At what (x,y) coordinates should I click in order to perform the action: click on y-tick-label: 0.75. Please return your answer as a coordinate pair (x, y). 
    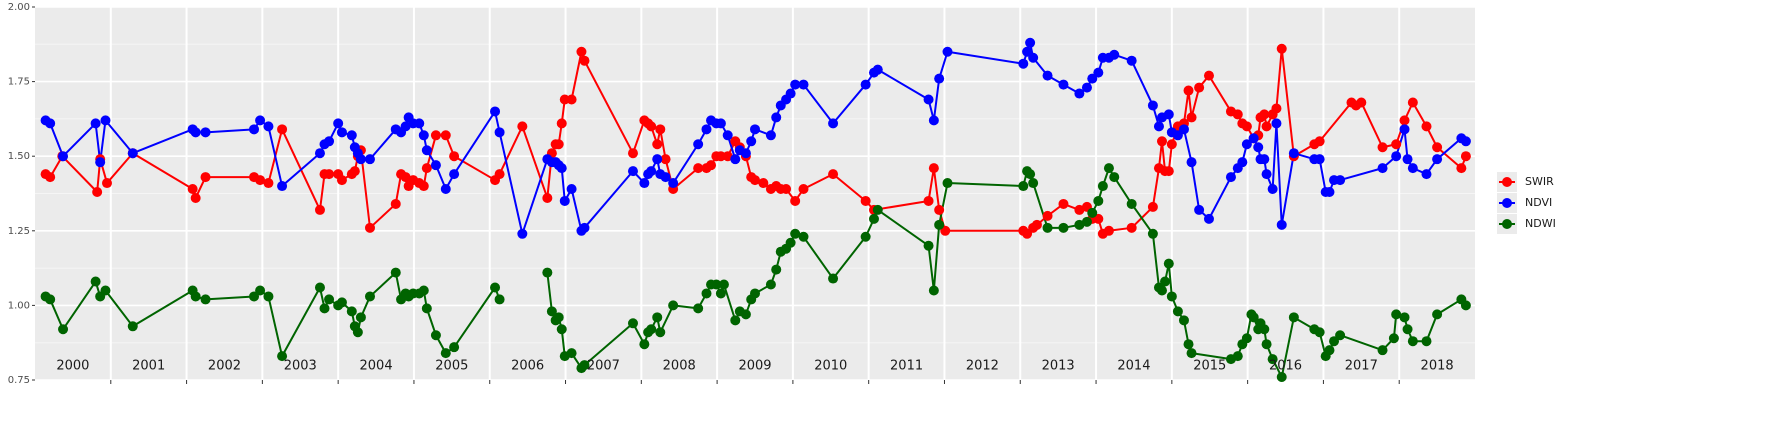
    Looking at the image, I should click on (19, 380).